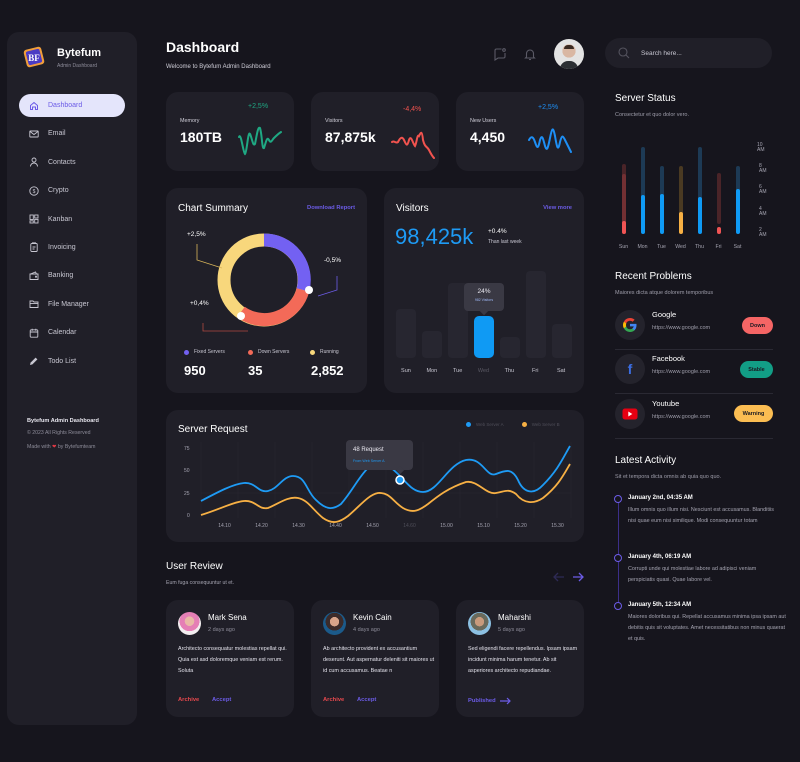  Describe the element at coordinates (77, 66) in the screenshot. I see `brand-subtitle: Admin Dashboard` at that location.